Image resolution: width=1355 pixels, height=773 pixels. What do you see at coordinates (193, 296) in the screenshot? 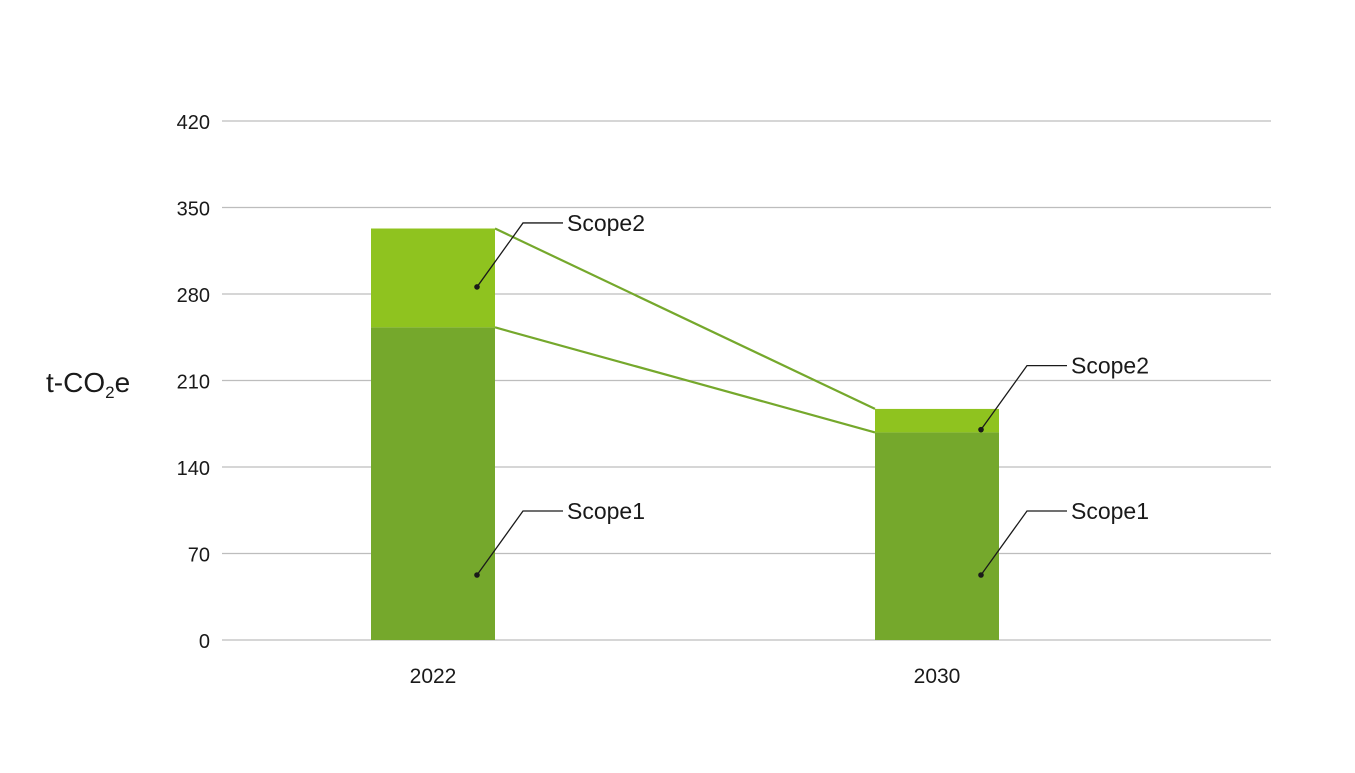
I see `y-tick-label: 280` at bounding box center [193, 296].